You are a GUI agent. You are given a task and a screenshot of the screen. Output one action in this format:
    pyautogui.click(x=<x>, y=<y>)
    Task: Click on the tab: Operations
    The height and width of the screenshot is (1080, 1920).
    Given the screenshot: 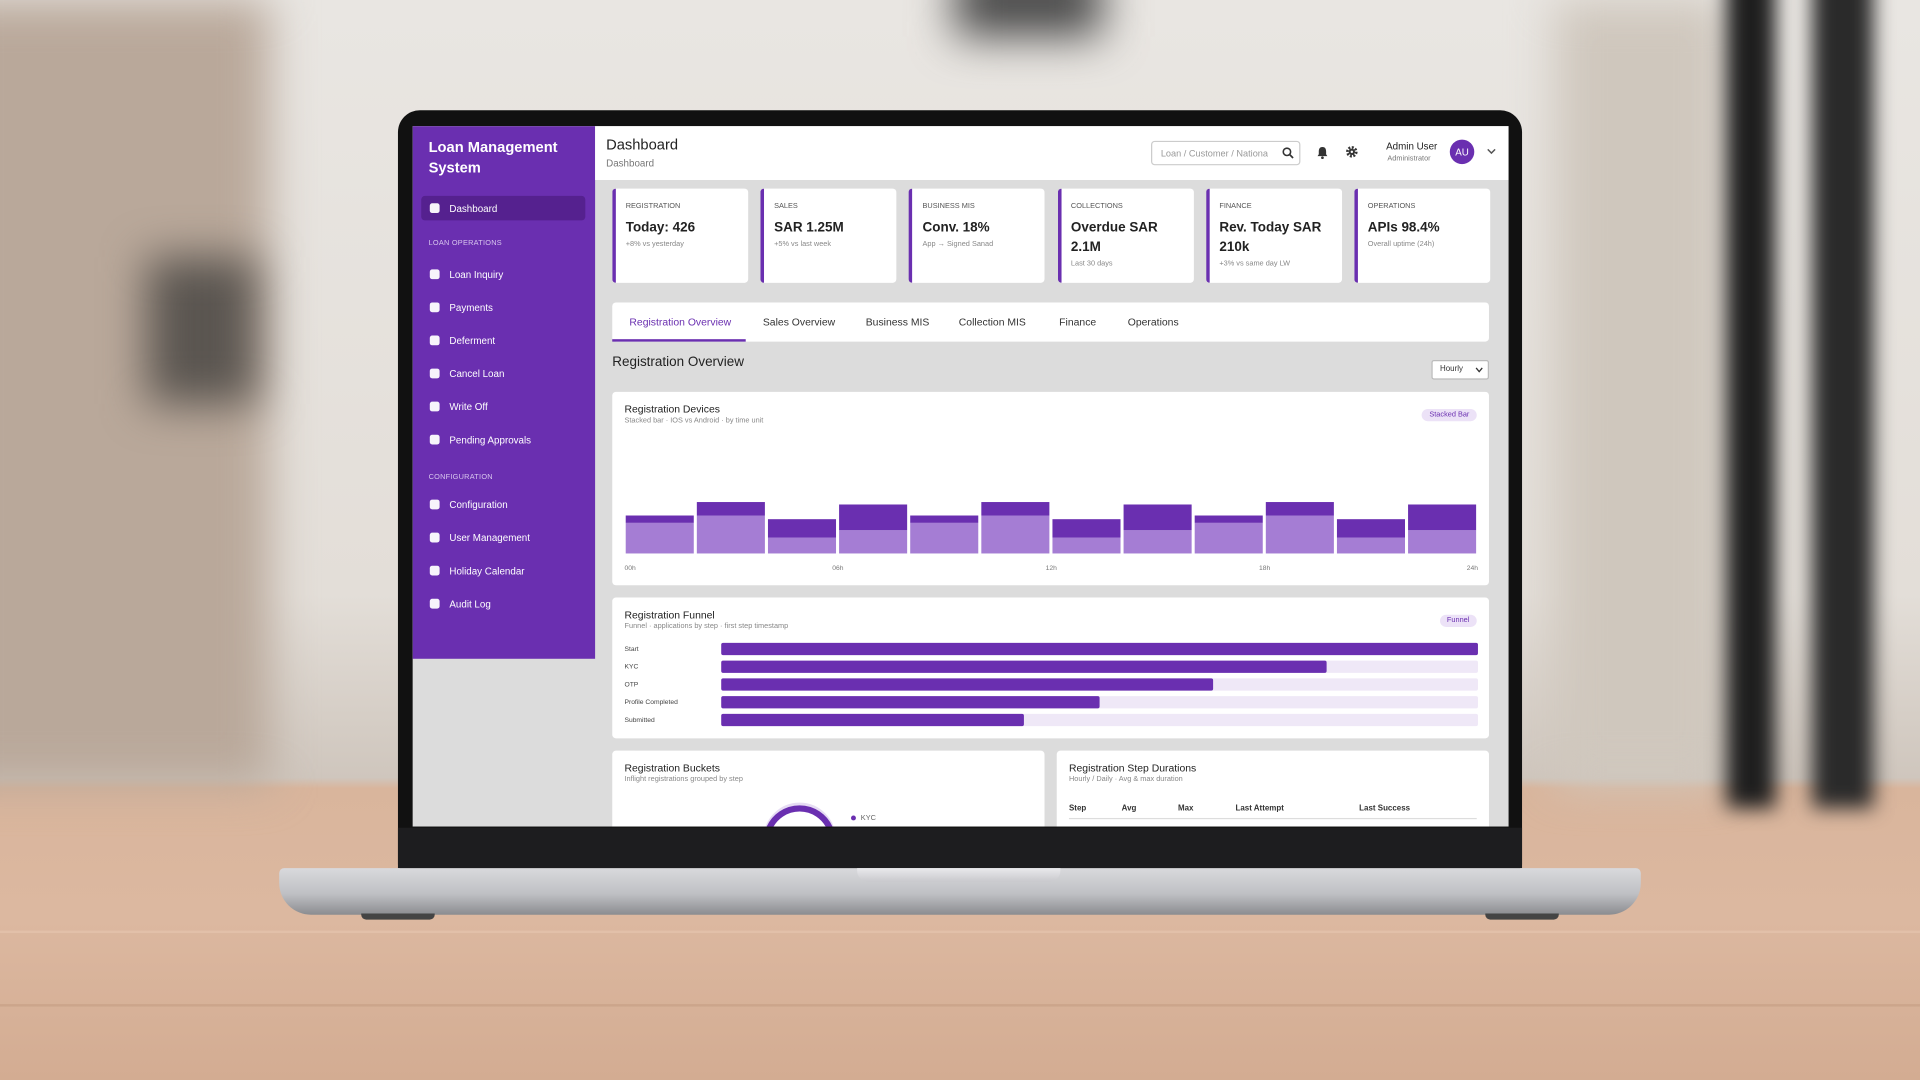 What is the action you would take?
    pyautogui.click(x=1153, y=322)
    